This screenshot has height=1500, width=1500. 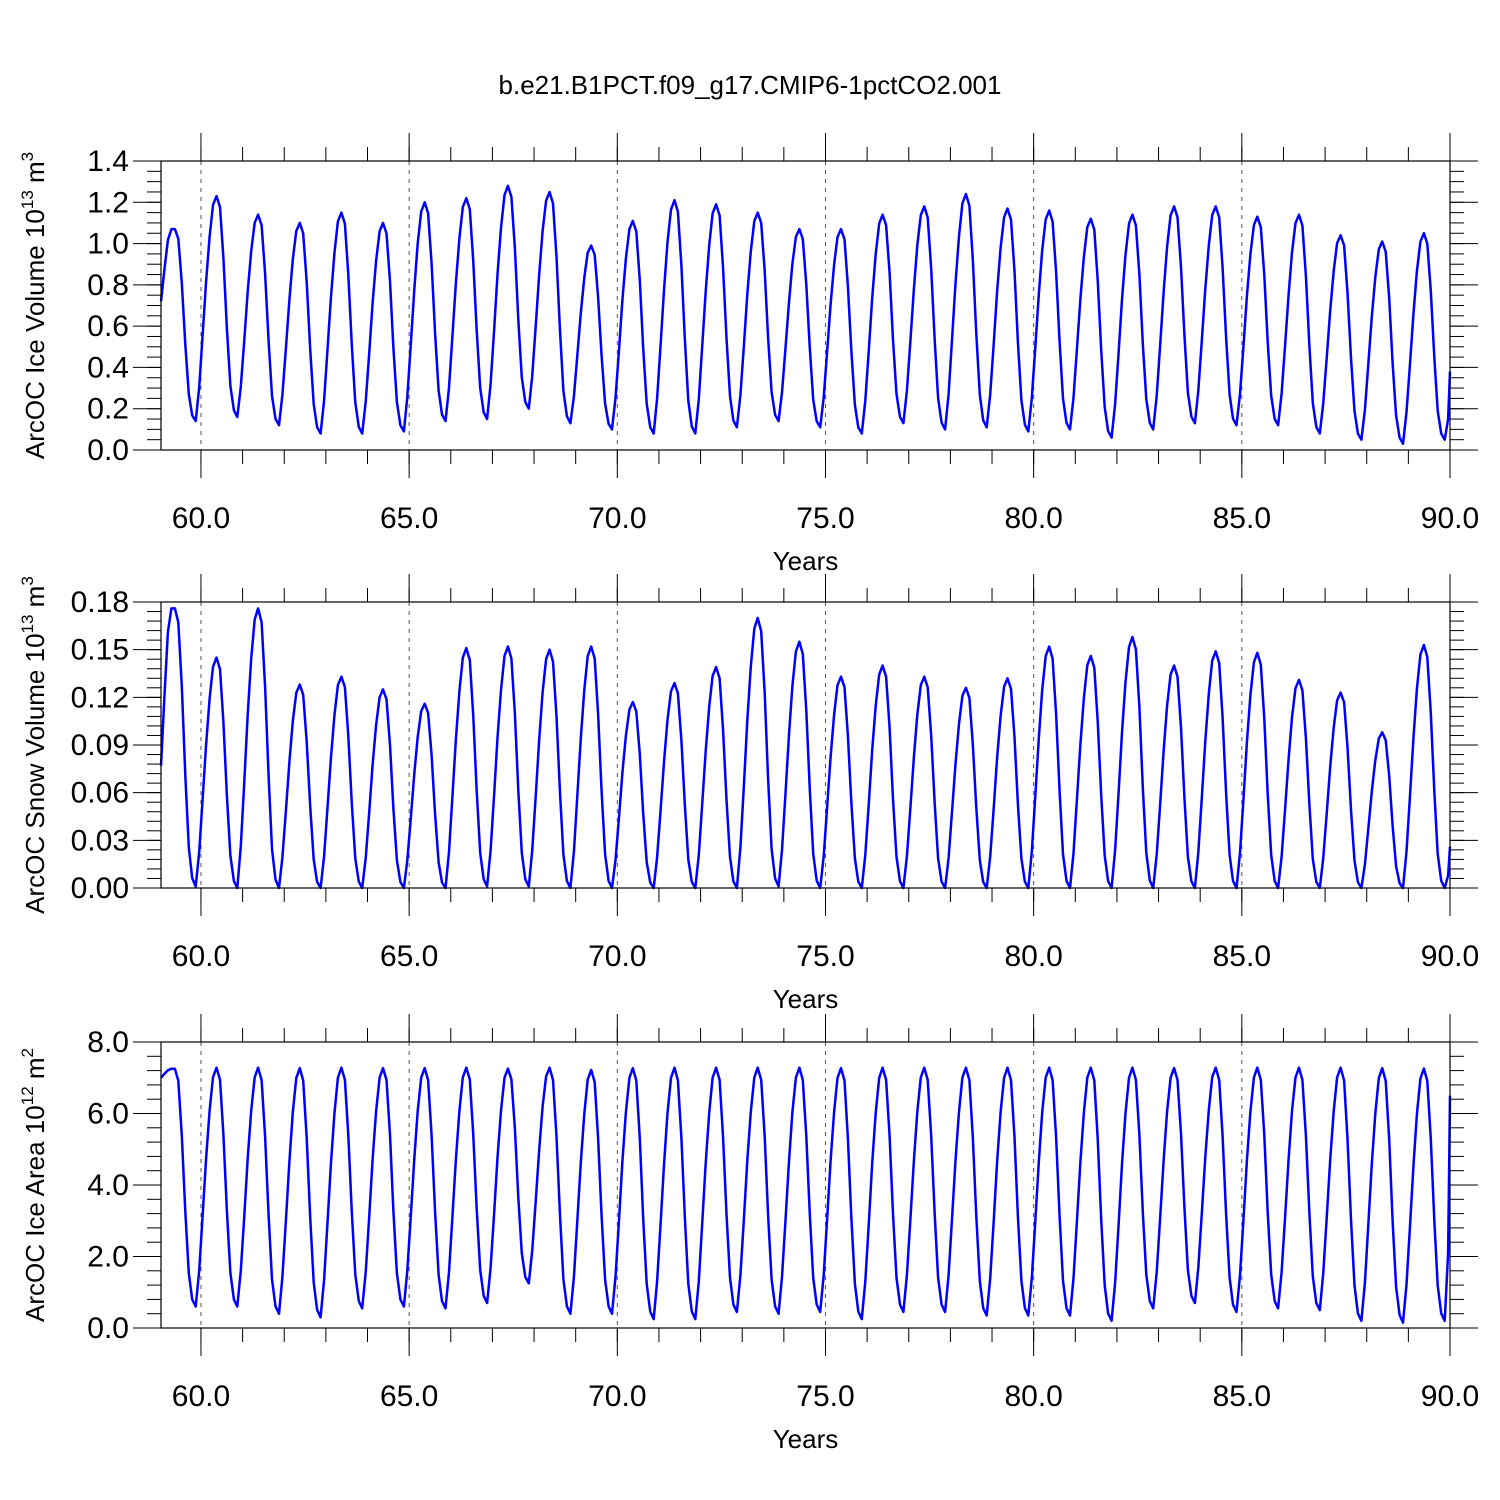 I want to click on y-tick-label: 0.03, so click(x=100, y=840).